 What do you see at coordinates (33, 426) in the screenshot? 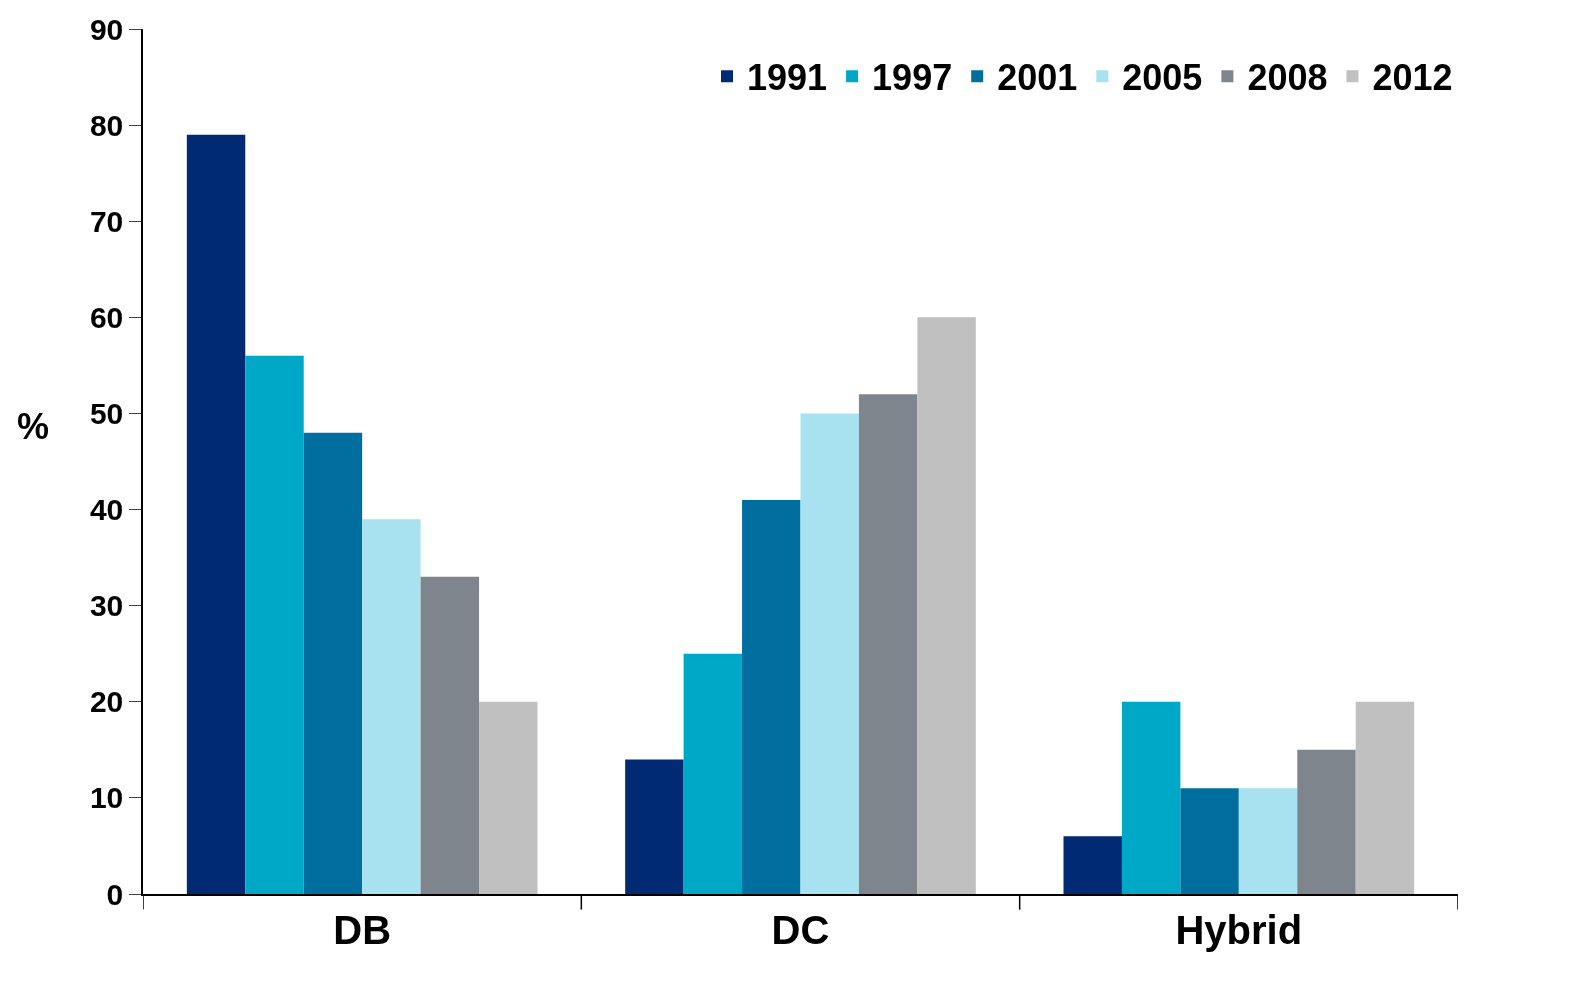
I see `y-axis-title: %` at bounding box center [33, 426].